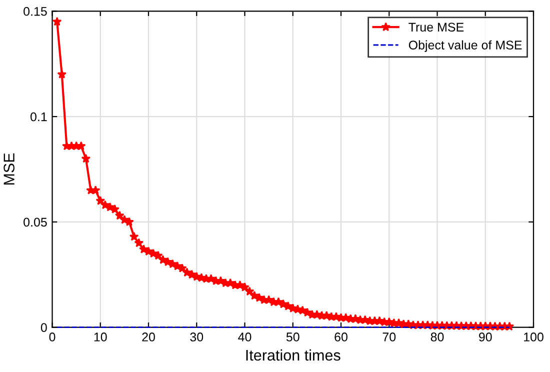 This screenshot has width=550, height=372. I want to click on x-tick-label: 90, so click(485, 337).